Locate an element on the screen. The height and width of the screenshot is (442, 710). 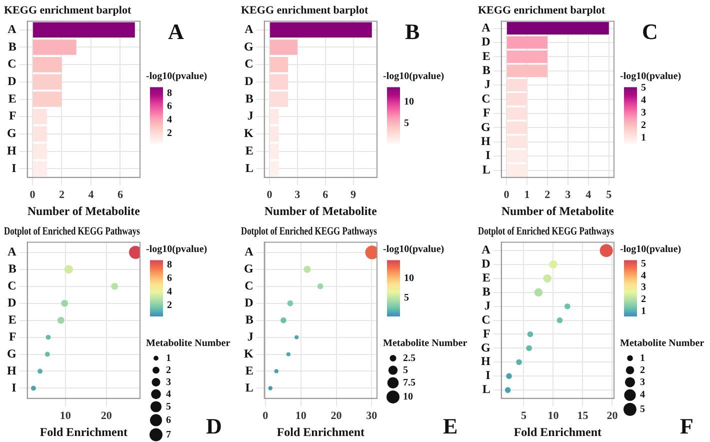
color-bar-label: 2 is located at coordinates (643, 300).